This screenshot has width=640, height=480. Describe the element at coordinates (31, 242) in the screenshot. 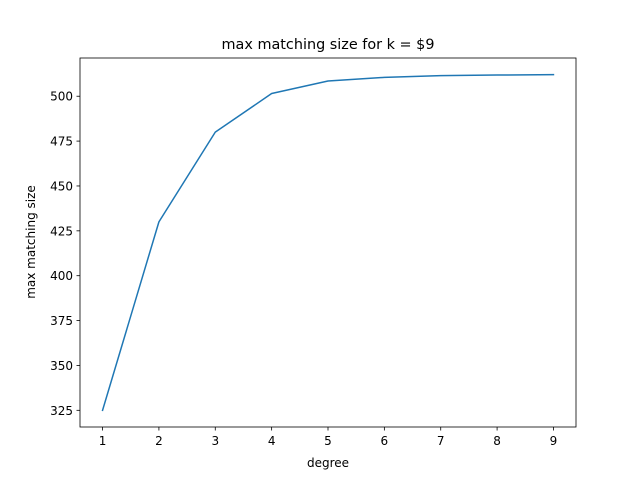

I see `y-axis-label: max matching size` at that location.